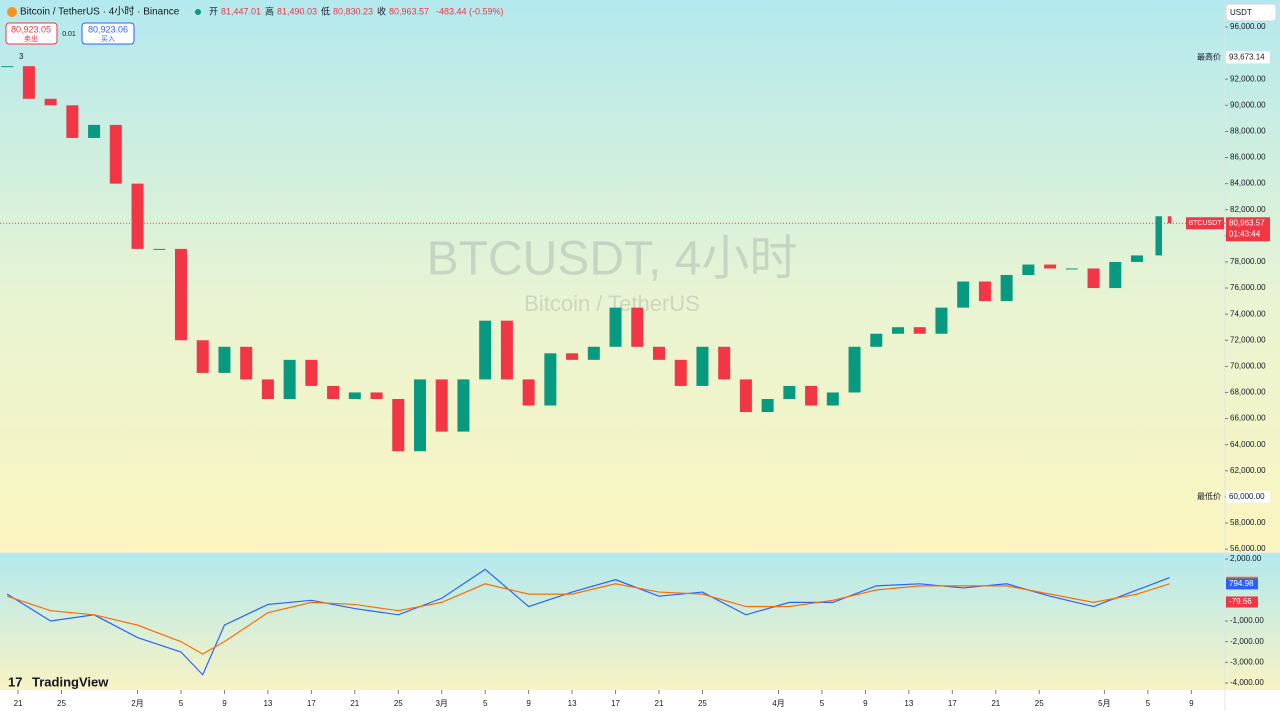 The width and height of the screenshot is (1280, 711). What do you see at coordinates (1248, 365) in the screenshot?
I see `y-tick-label: 70,000.00` at bounding box center [1248, 365].